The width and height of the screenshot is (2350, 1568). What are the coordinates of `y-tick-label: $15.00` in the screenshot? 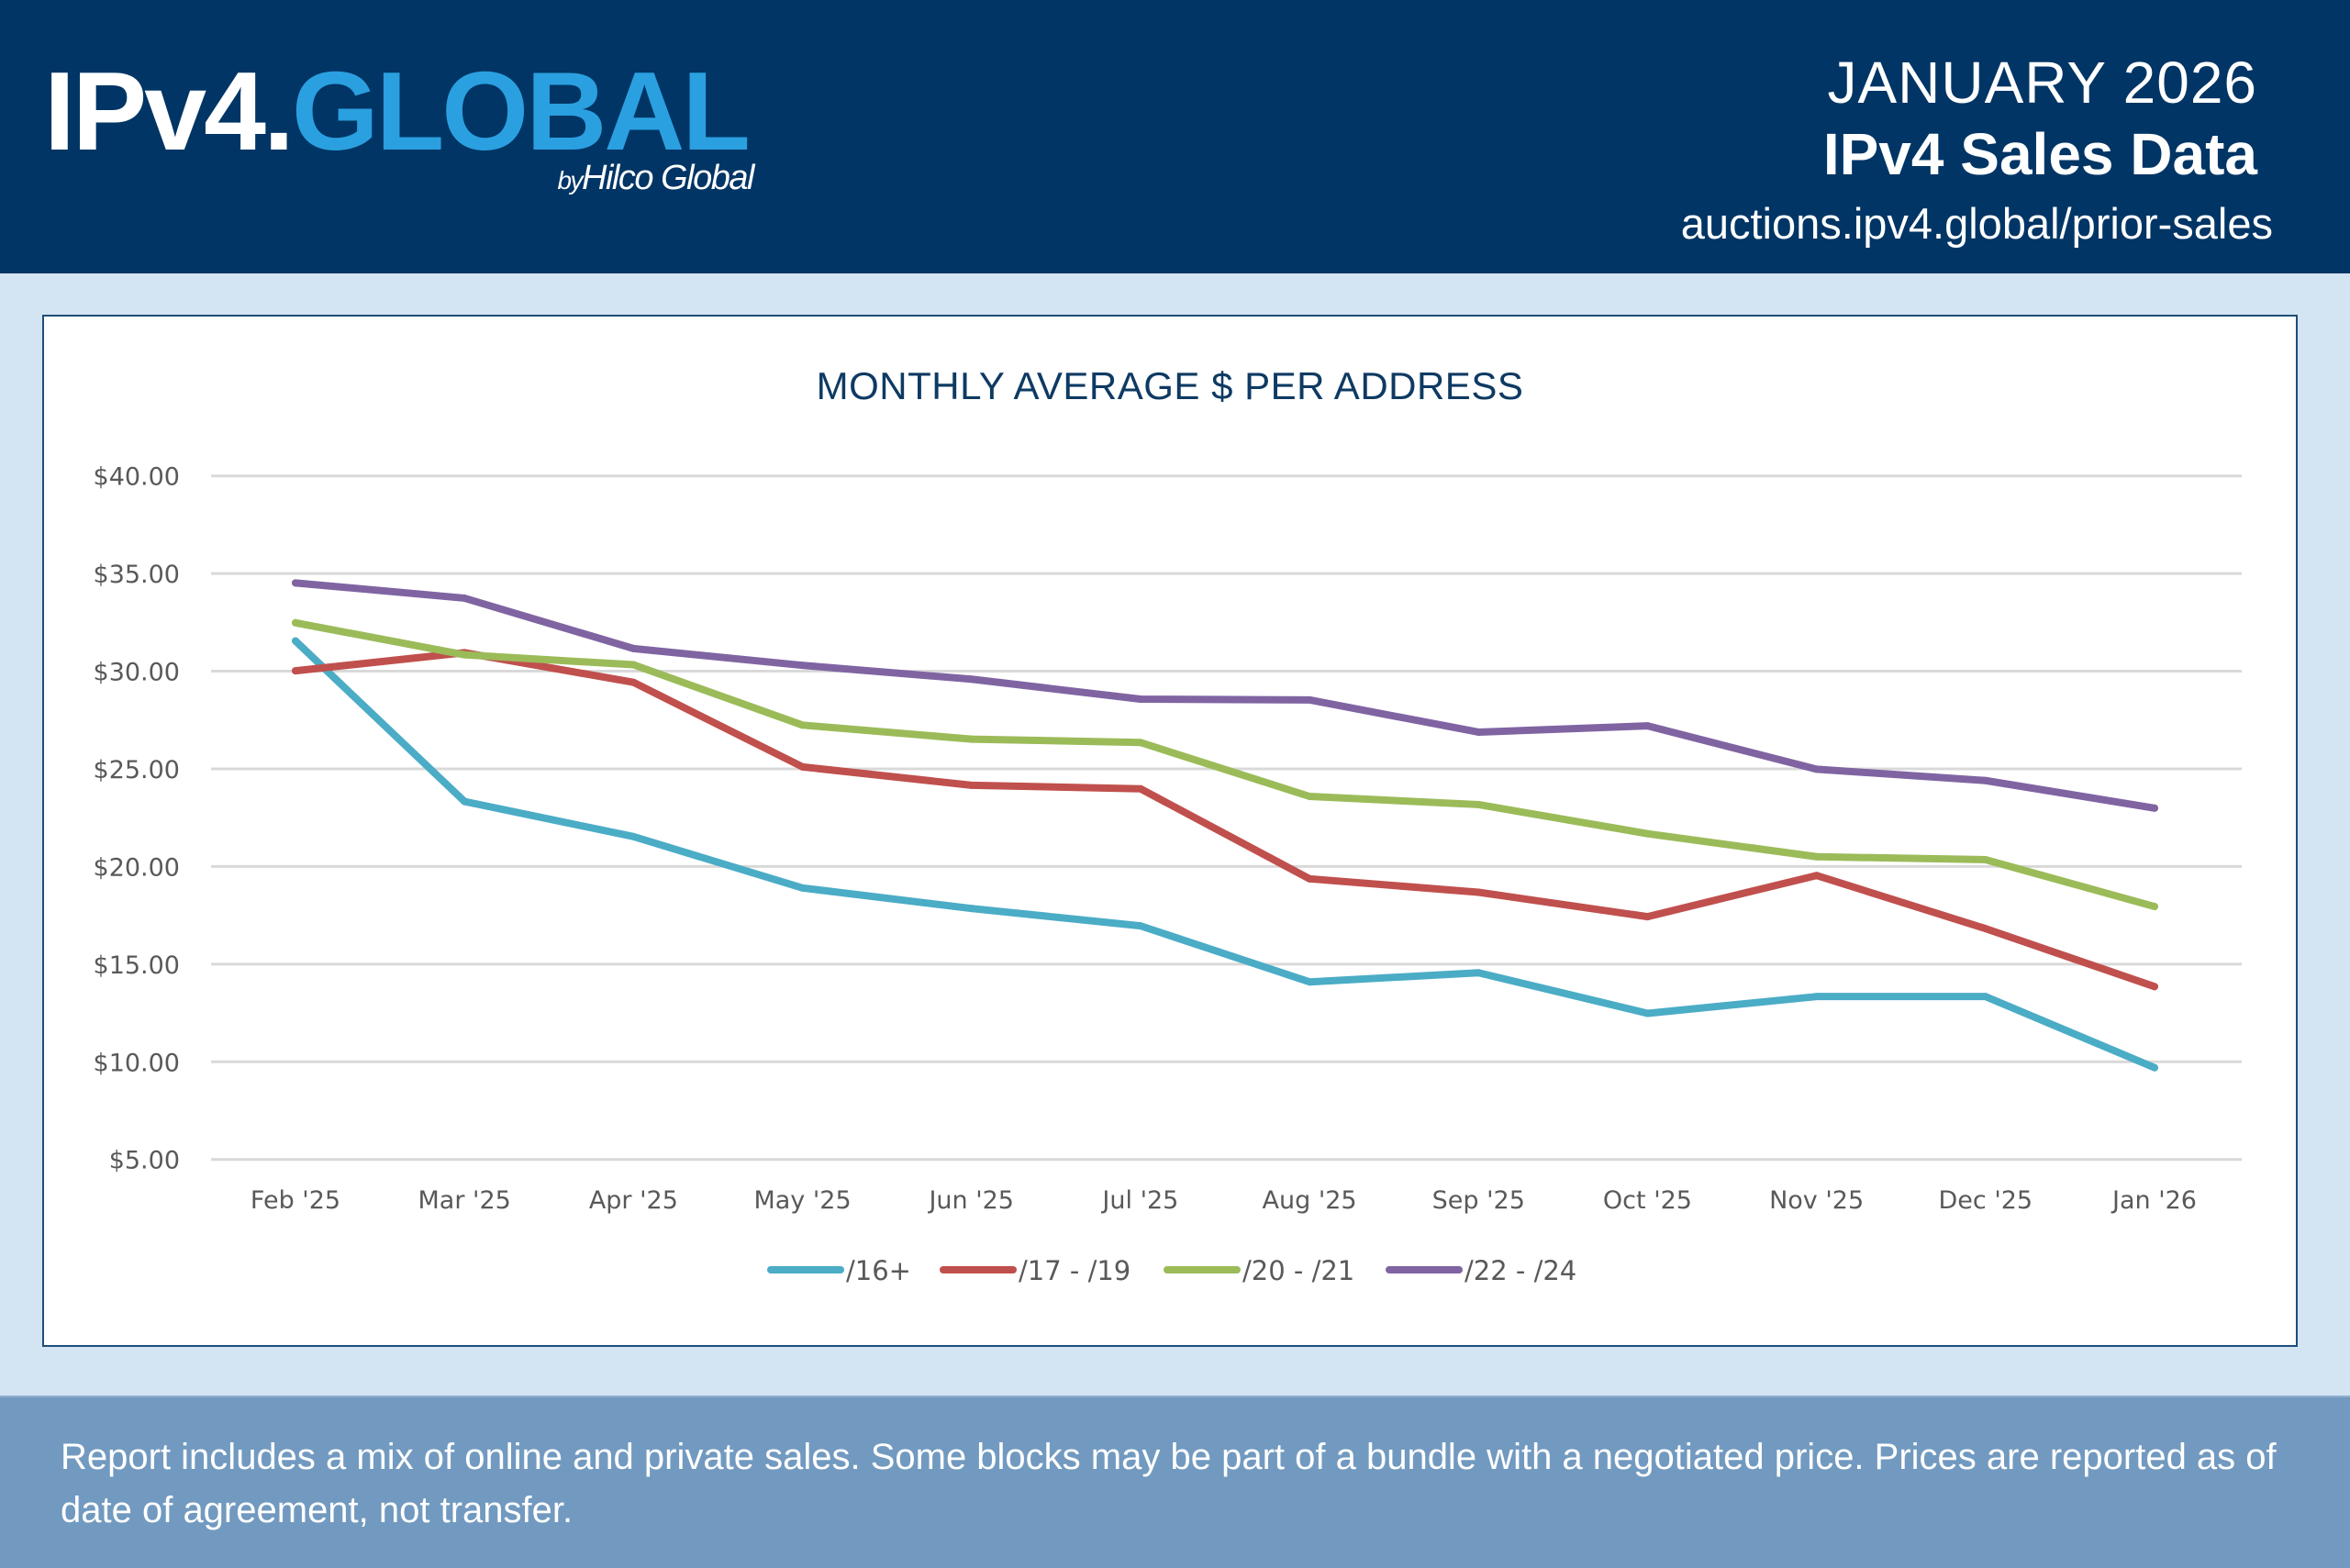 It's located at (137, 966).